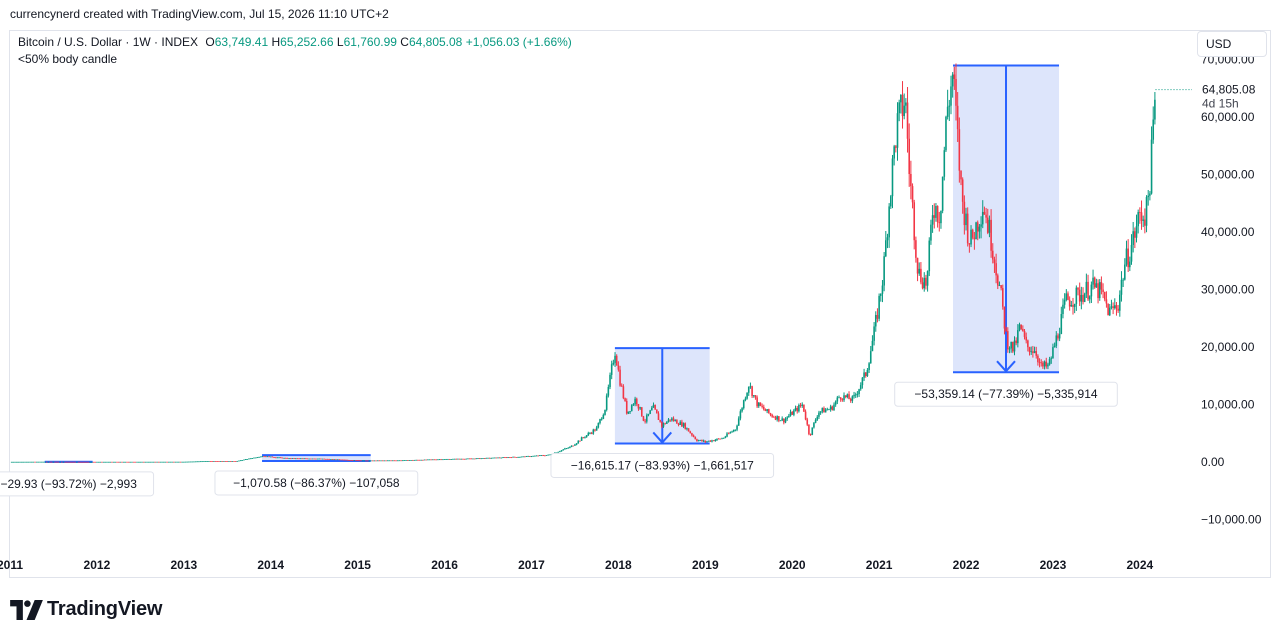 The image size is (1281, 639). I want to click on indicator-legend: <50% body candle, so click(68, 59).